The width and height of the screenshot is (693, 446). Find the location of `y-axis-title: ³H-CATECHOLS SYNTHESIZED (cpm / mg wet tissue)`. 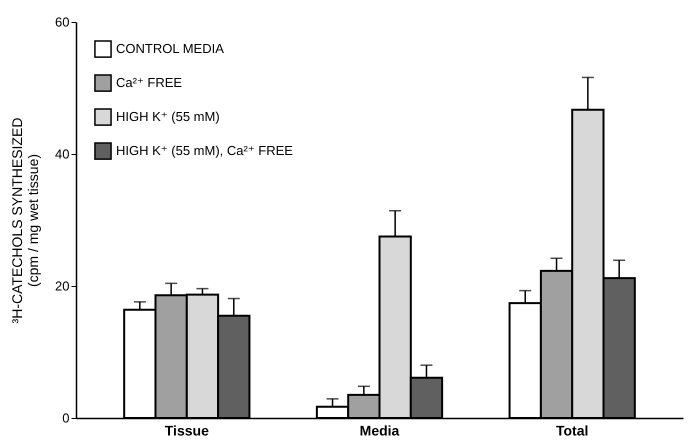

y-axis-title: ³H-CATECHOLS SYNTHESIZED (cpm / mg wet tissue) is located at coordinates (25, 221).